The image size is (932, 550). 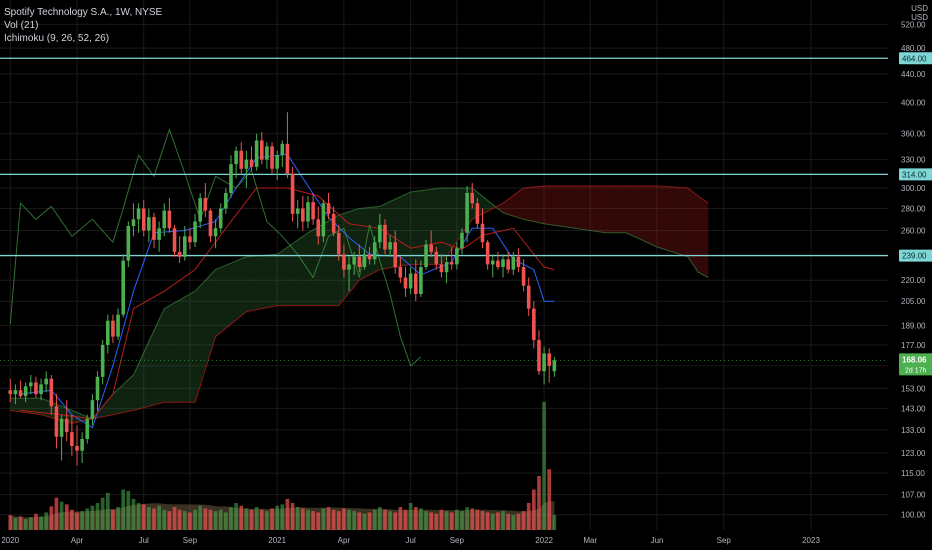 I want to click on currency-label: USD USD, so click(x=919, y=13).